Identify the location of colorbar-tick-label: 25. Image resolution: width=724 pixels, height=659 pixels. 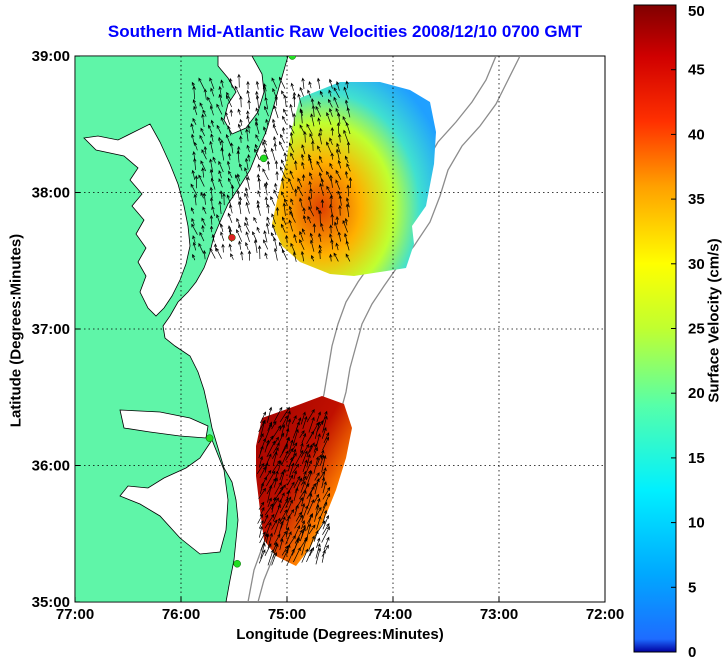
(696, 329).